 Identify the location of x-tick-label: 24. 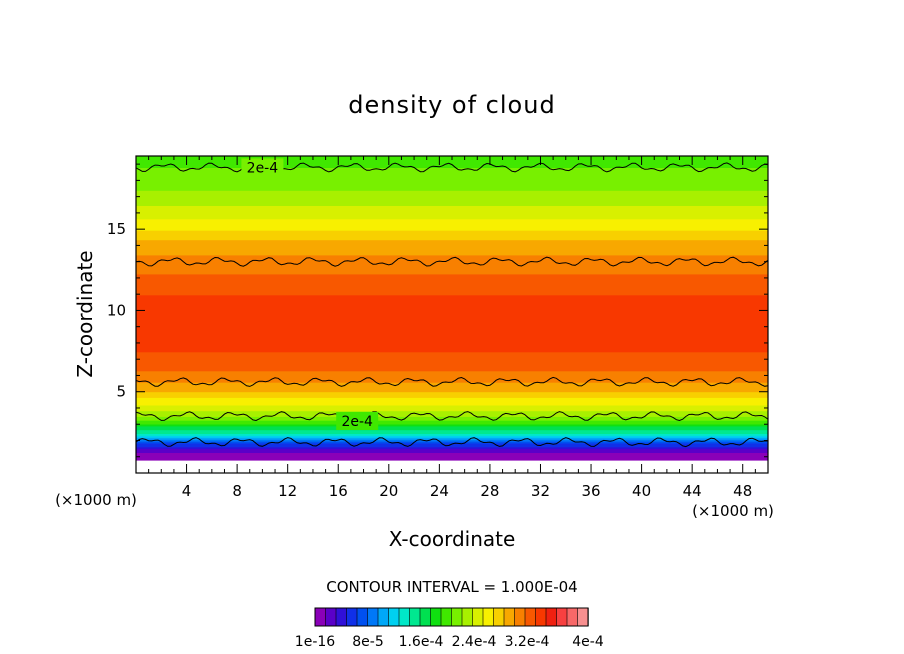
(439, 491).